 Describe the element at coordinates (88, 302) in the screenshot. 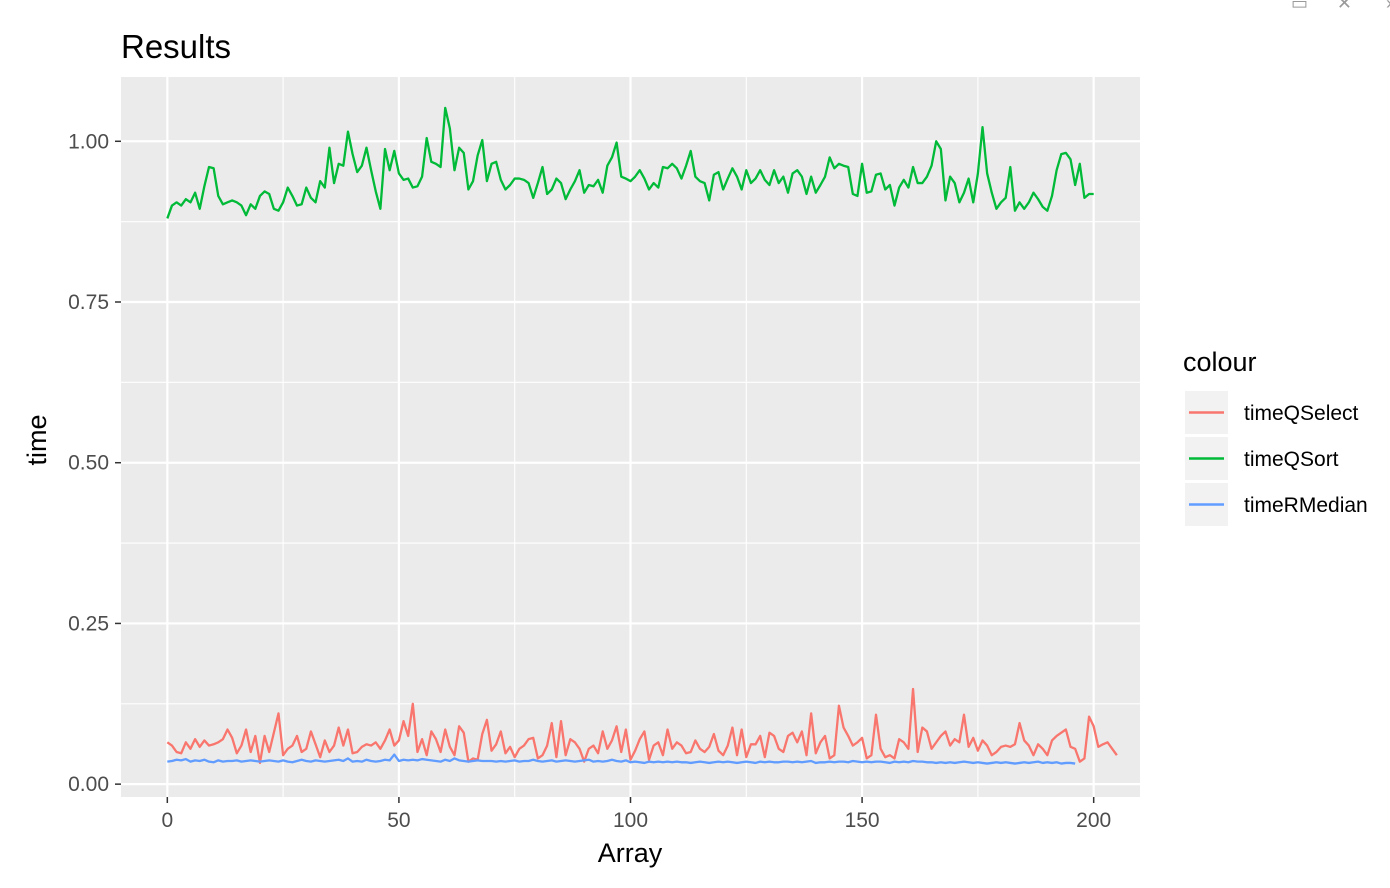

I see `y-tick-label: 0.75` at that location.